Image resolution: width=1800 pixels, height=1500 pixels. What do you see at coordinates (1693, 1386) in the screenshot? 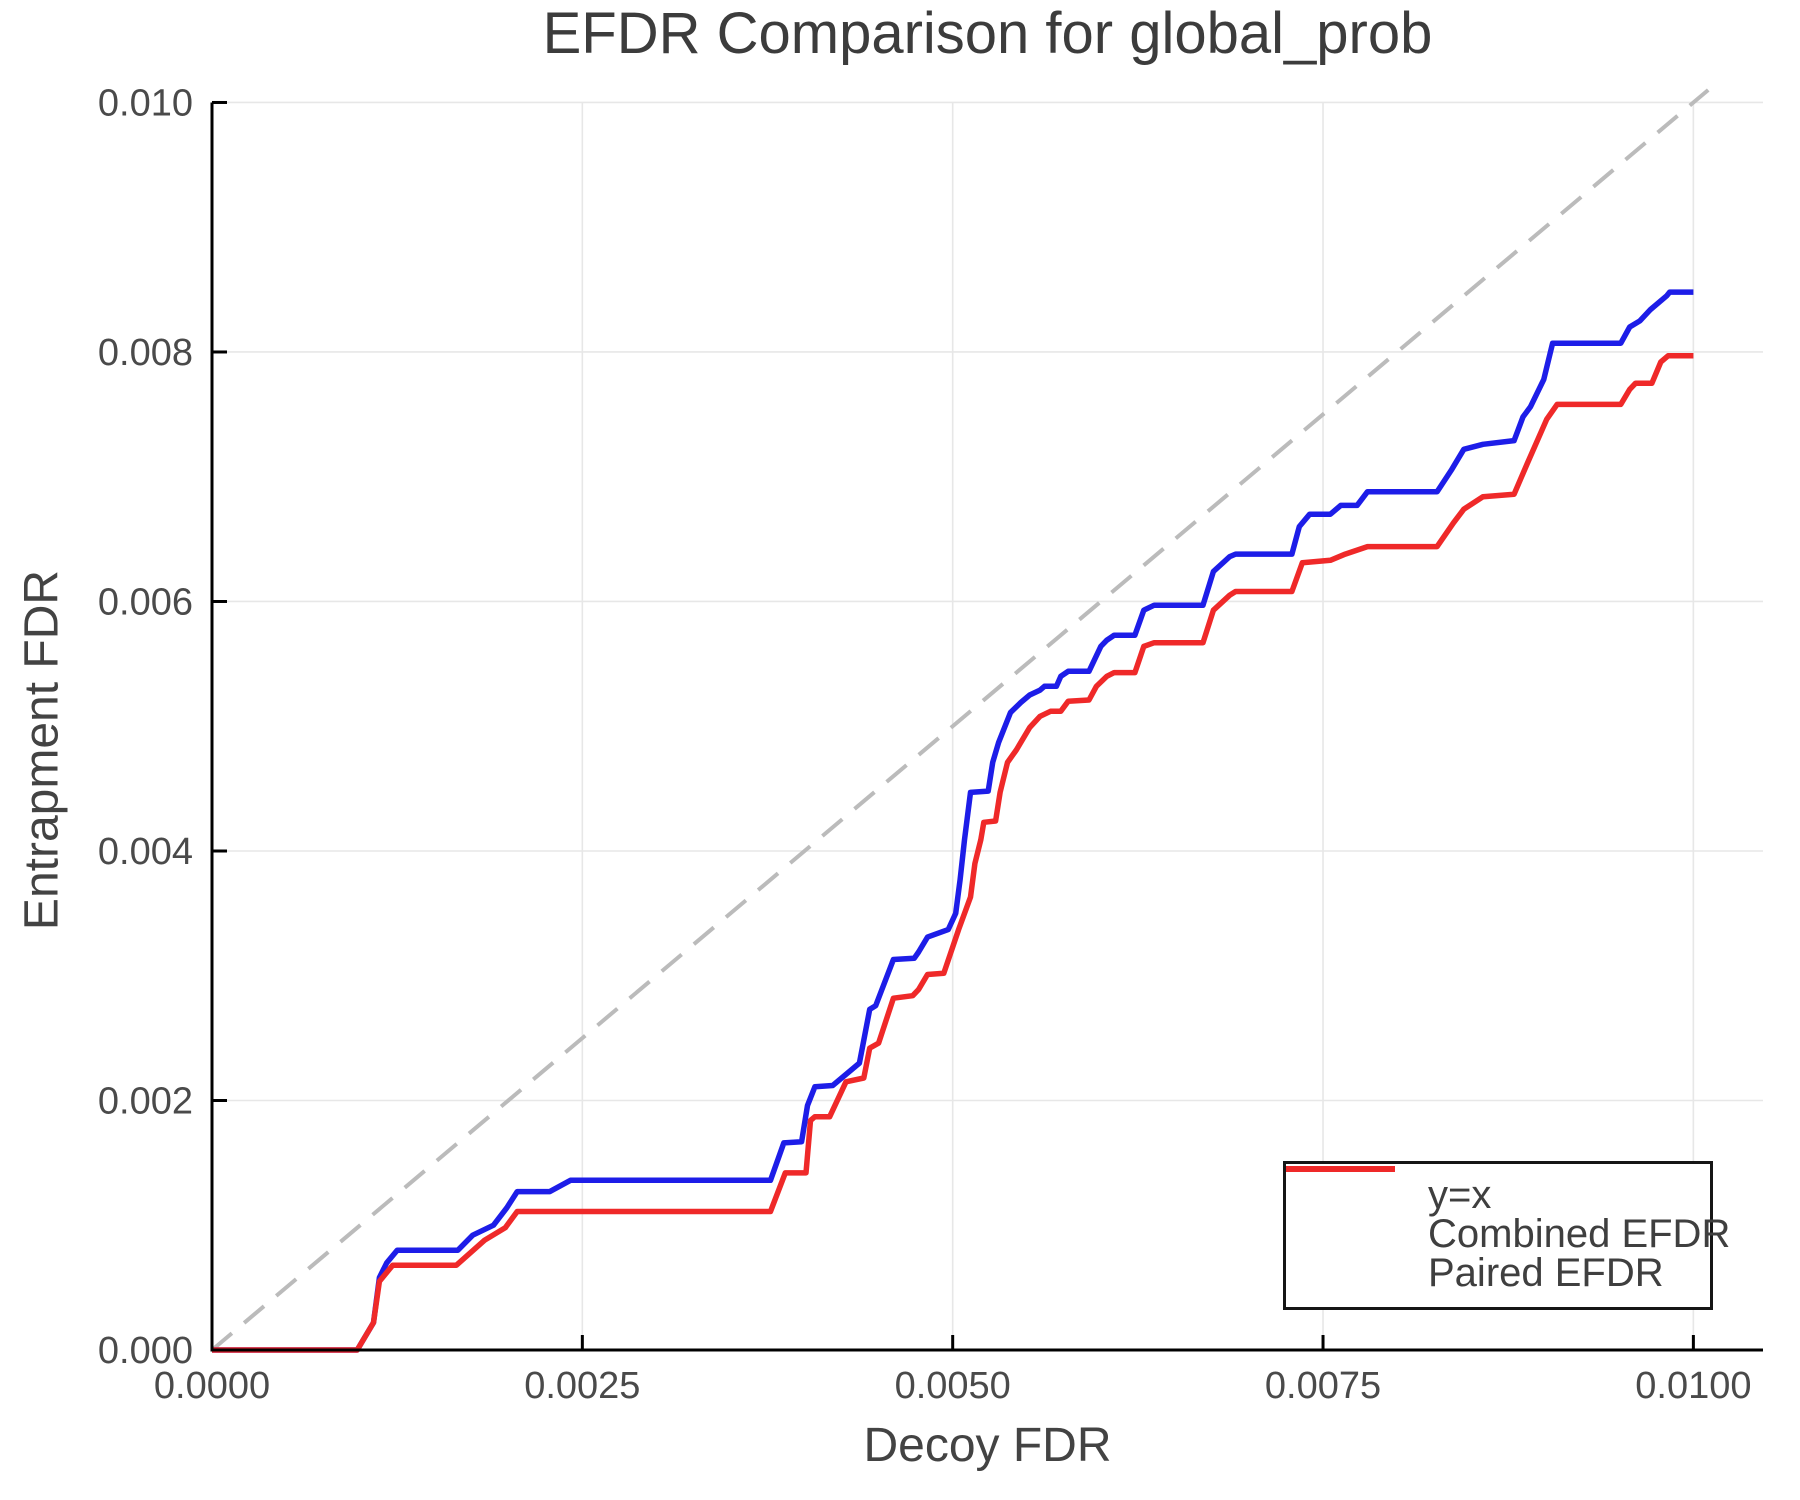
I see `svg-text: 0.0100` at bounding box center [1693, 1386].